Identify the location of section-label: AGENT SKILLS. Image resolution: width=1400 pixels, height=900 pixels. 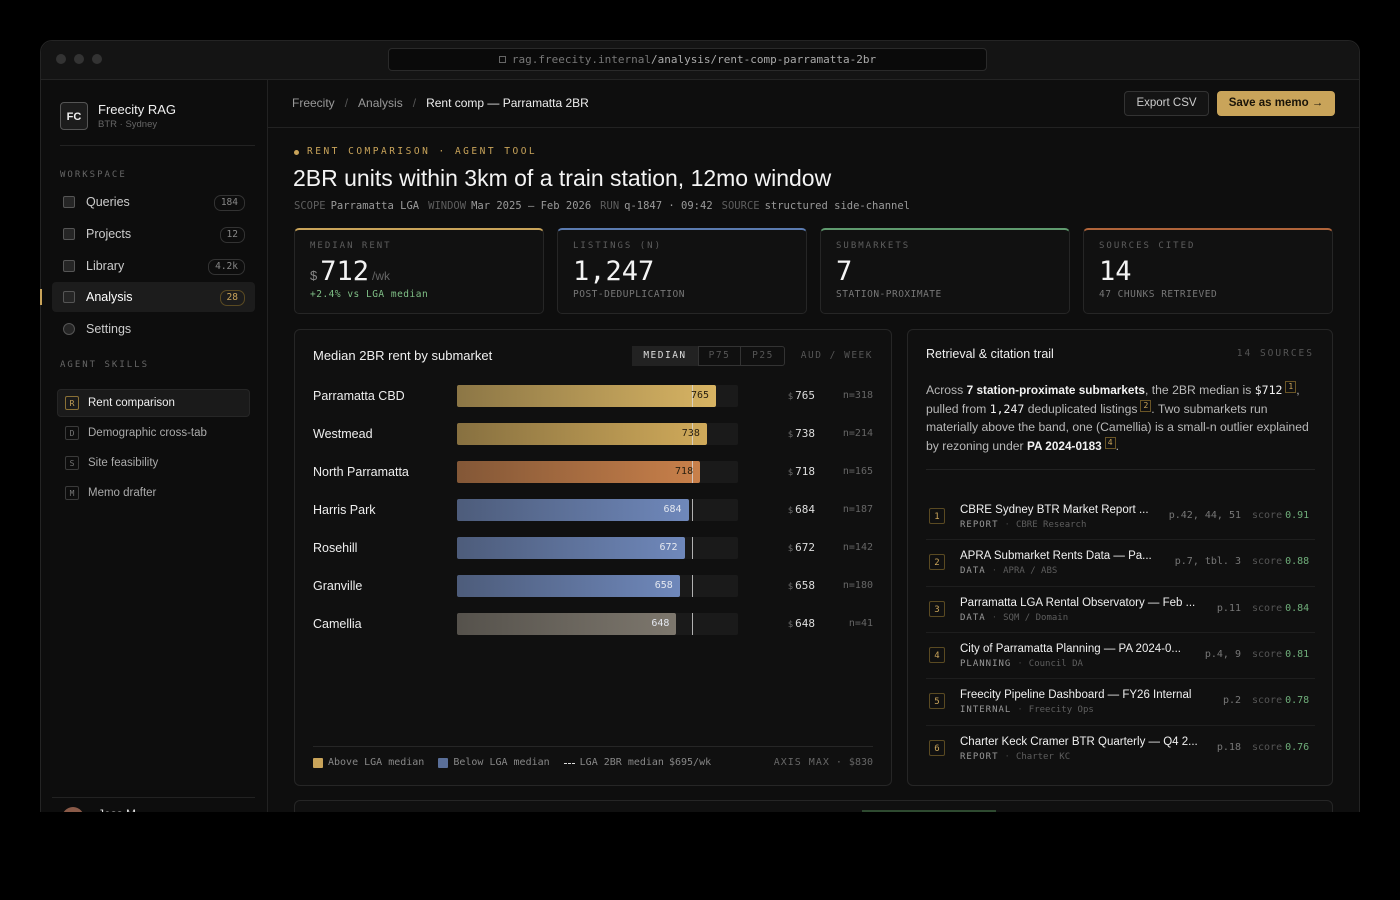
(105, 365).